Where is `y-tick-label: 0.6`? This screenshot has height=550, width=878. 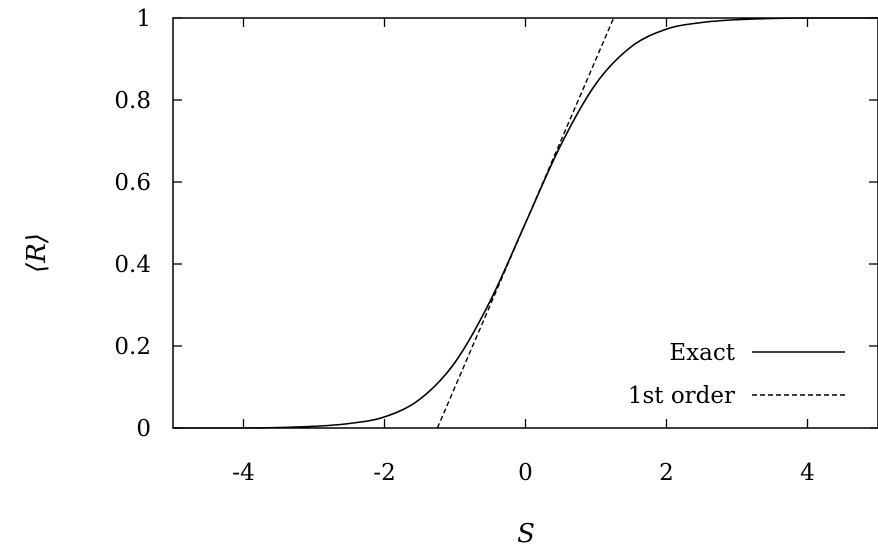
y-tick-label: 0.6 is located at coordinates (132, 183).